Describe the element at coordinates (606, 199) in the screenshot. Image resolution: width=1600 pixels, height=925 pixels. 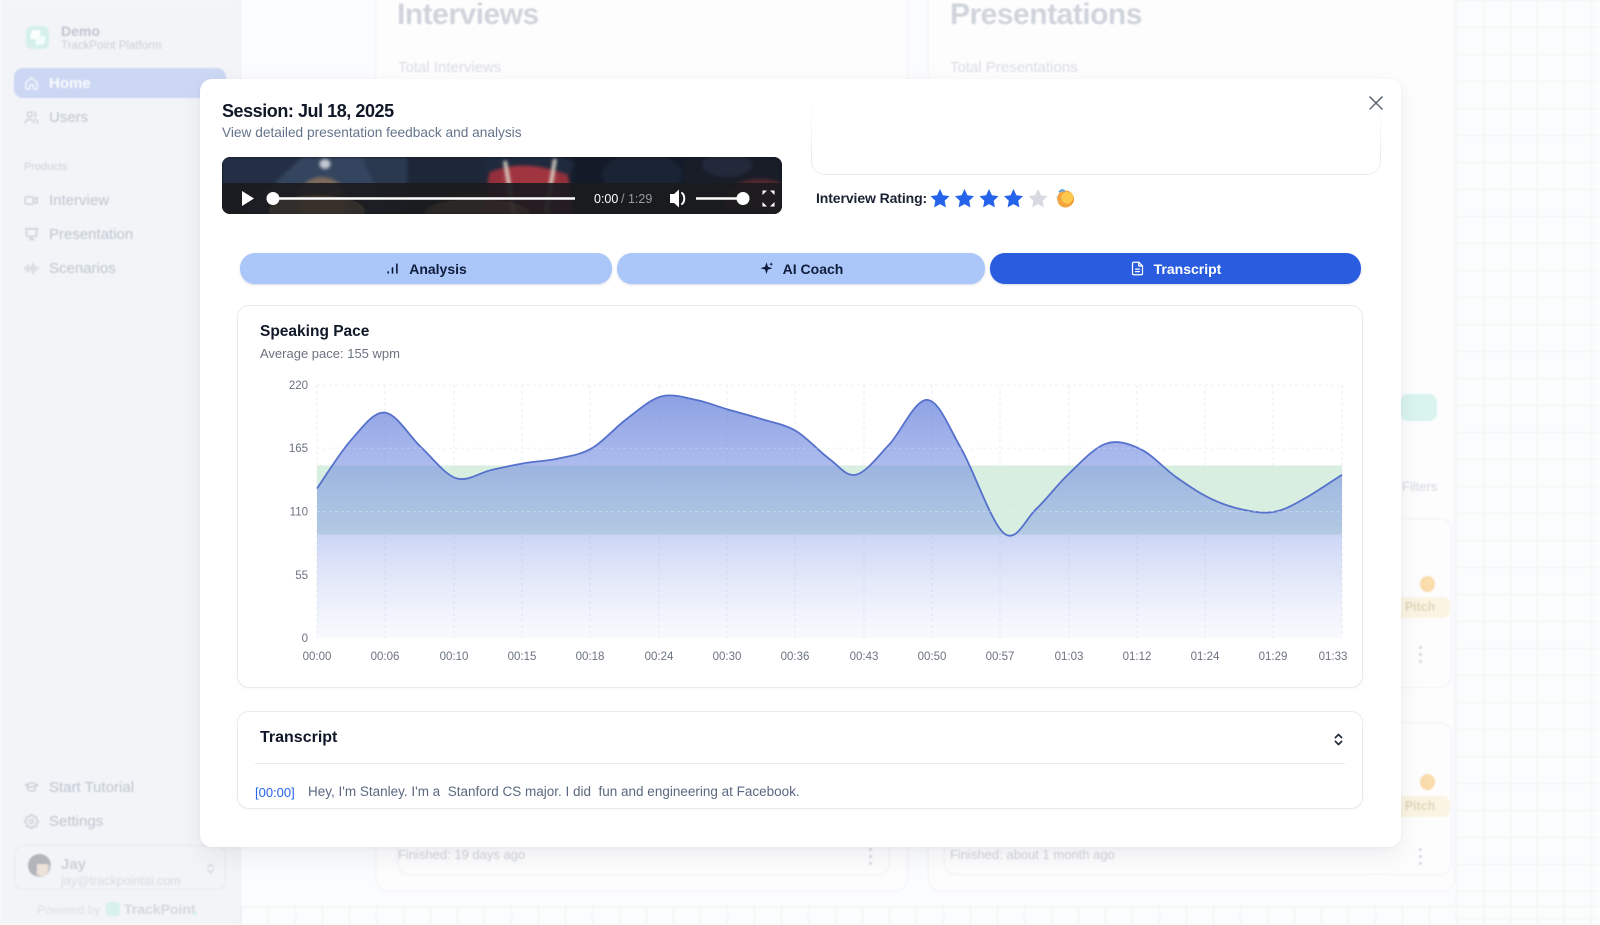
I see `svg-text: 0:00` at that location.